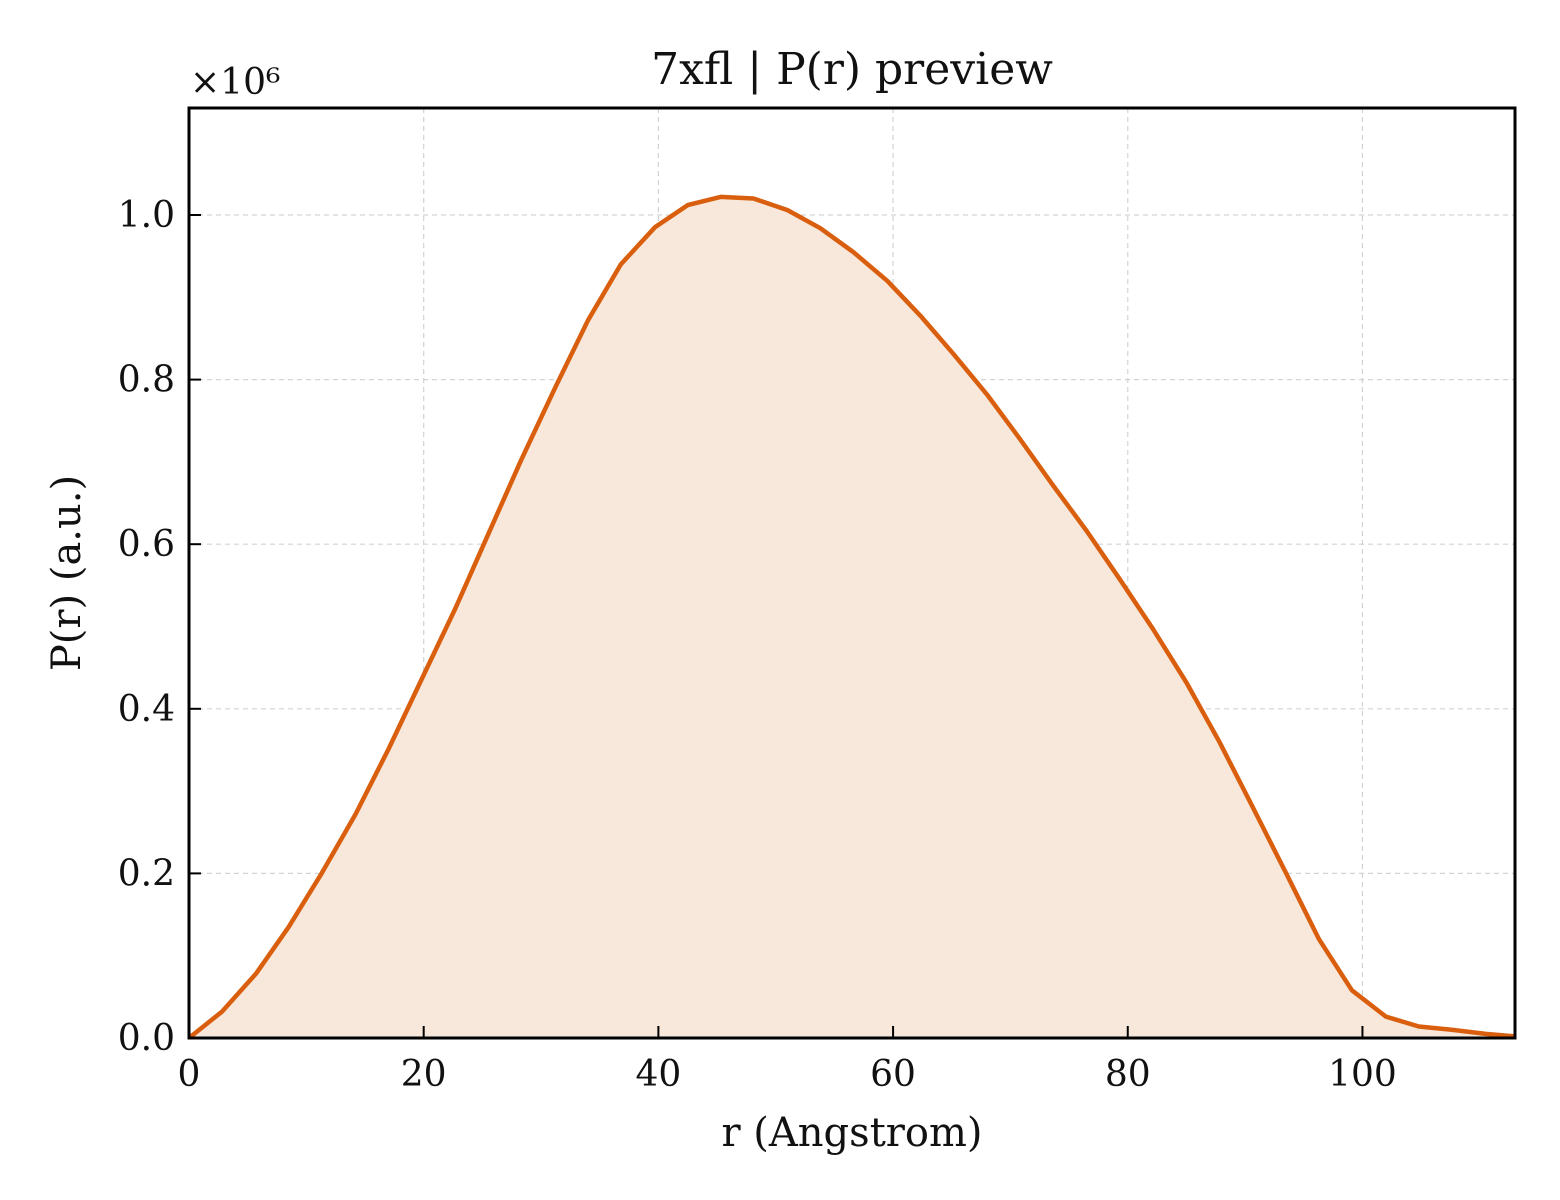 Image resolution: width=1560 pixels, height=1200 pixels. What do you see at coordinates (67, 573) in the screenshot?
I see `y-axis-title: P(r) (a.u.)` at bounding box center [67, 573].